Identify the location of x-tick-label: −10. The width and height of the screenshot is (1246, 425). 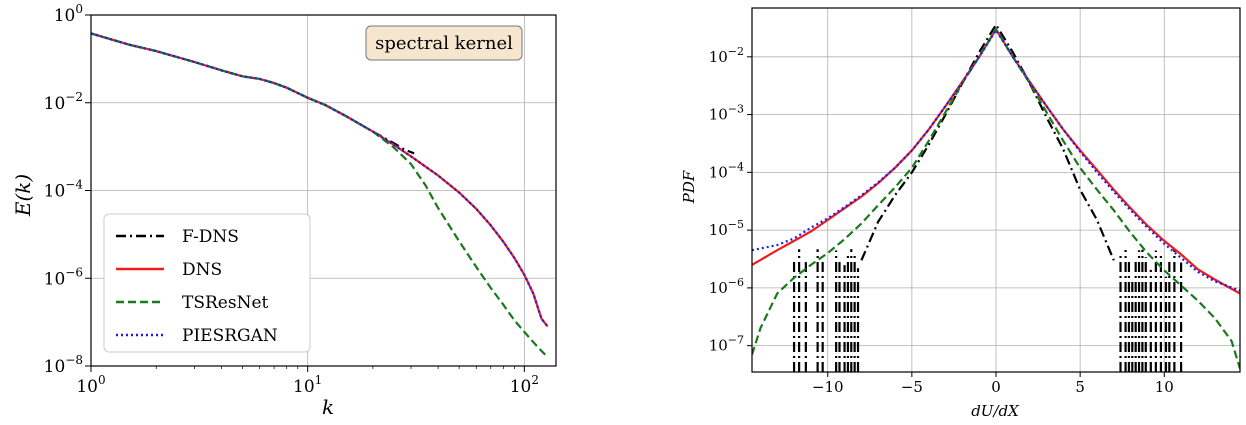
(828, 387).